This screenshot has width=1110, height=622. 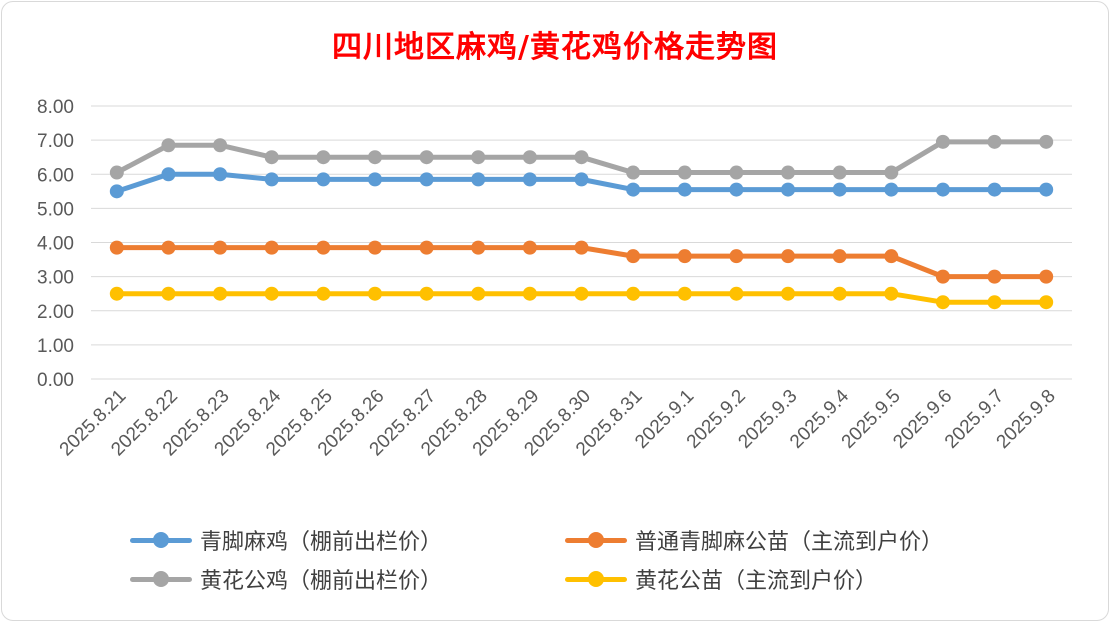 I want to click on y-tick-label: 7.00, so click(x=55, y=141).